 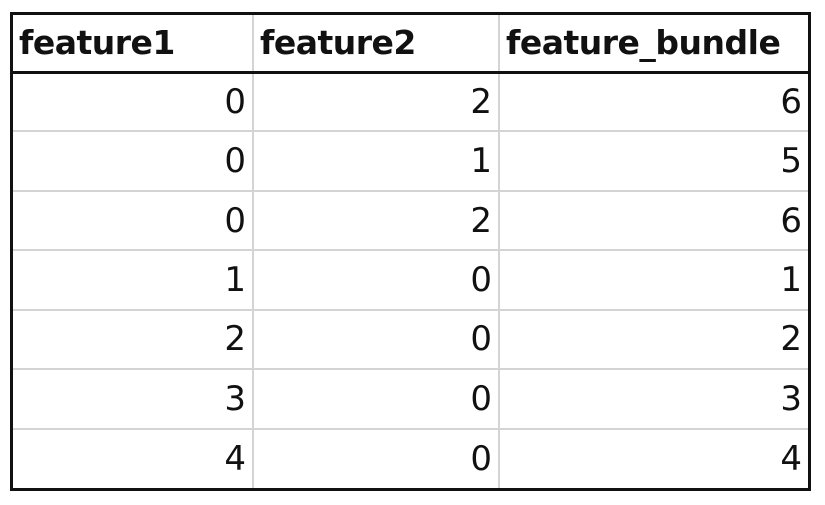 I want to click on table-row: 1 0 1, so click(x=410, y=280).